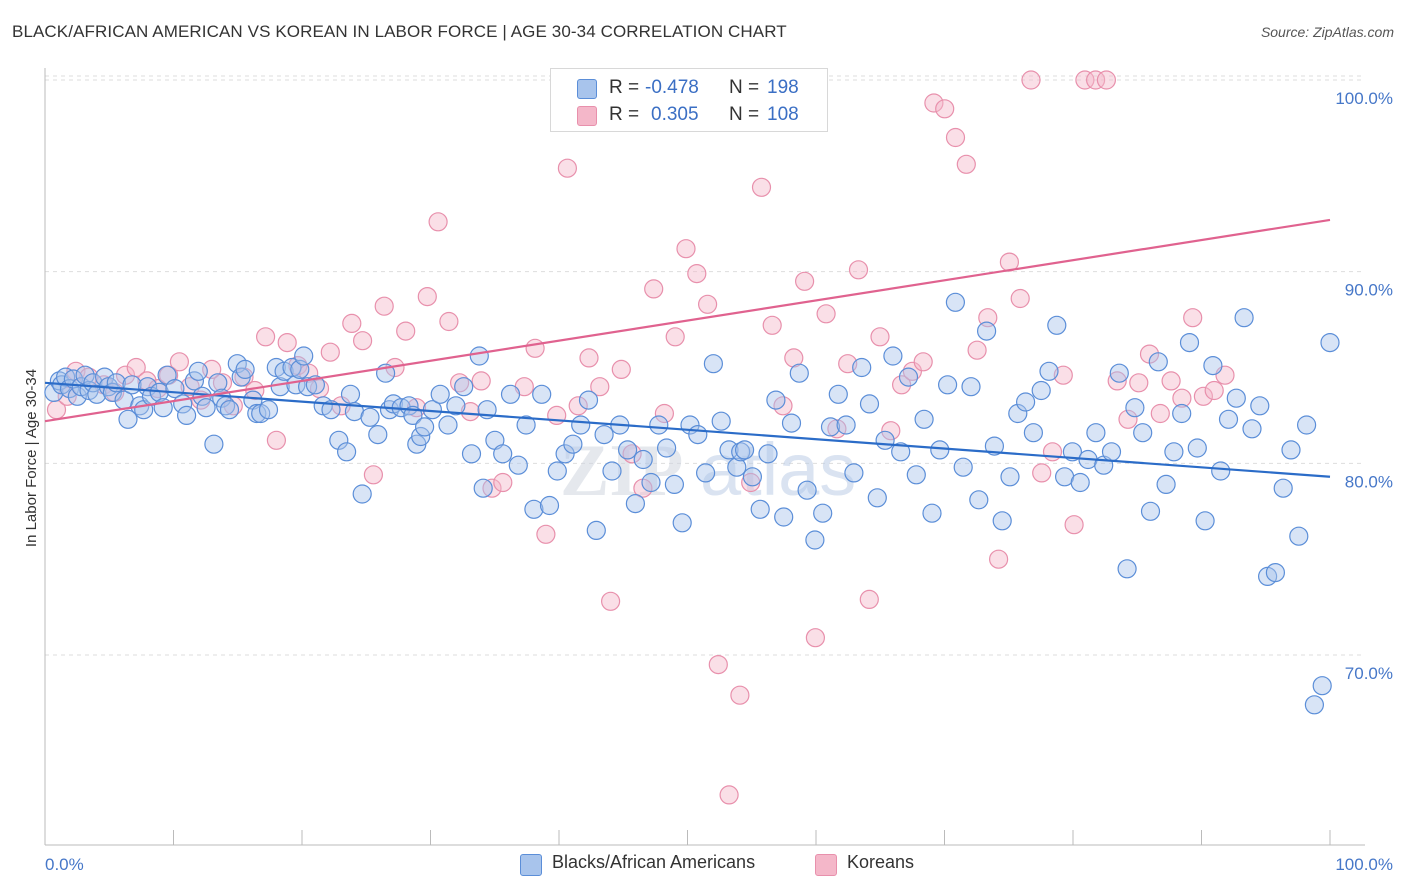  What do you see at coordinates (783, 114) in the screenshot?
I see `n-value: 108` at bounding box center [783, 114].